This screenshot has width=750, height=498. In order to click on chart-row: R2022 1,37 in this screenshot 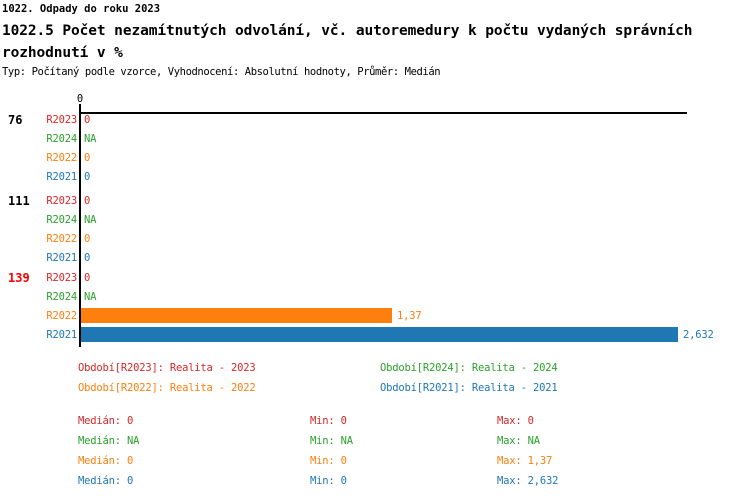, I will do `click(375, 315)`.